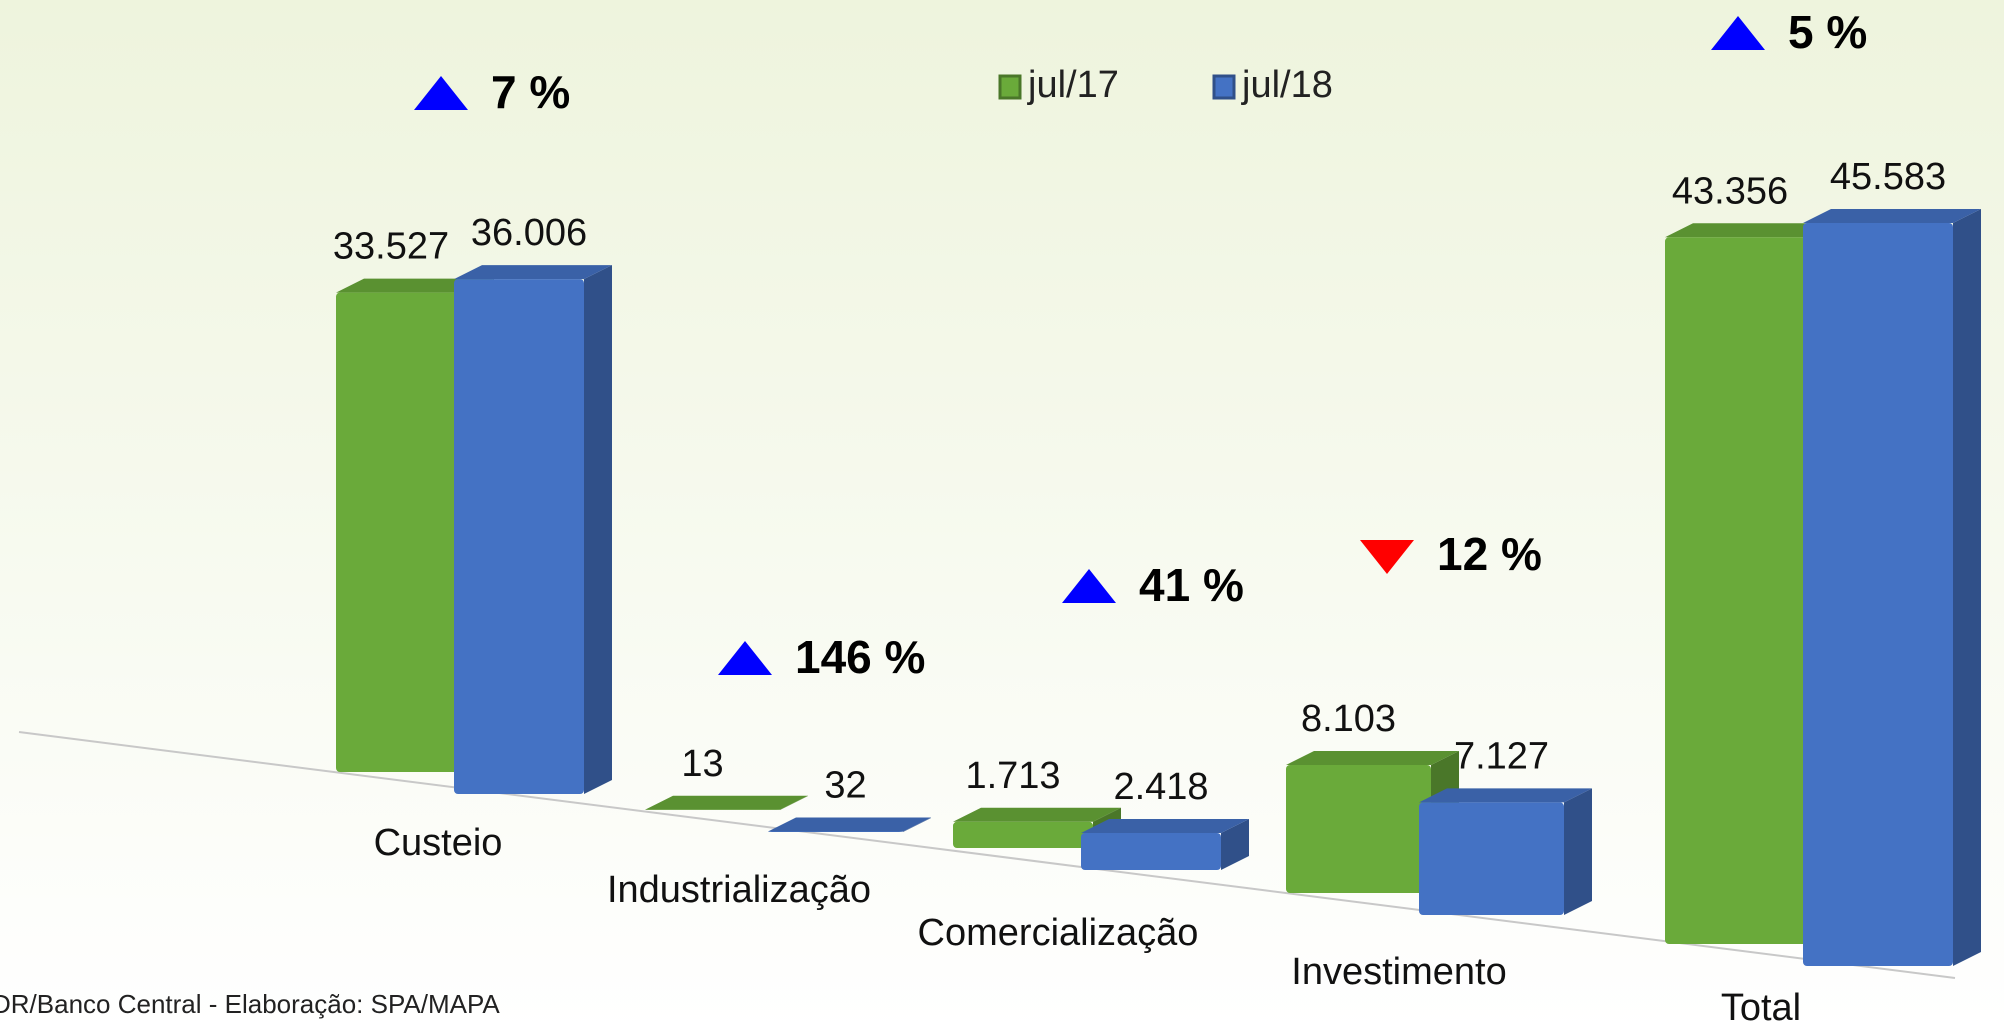 This screenshot has height=1029, width=2004. I want to click on x-tick-label: Total, so click(1761, 1008).